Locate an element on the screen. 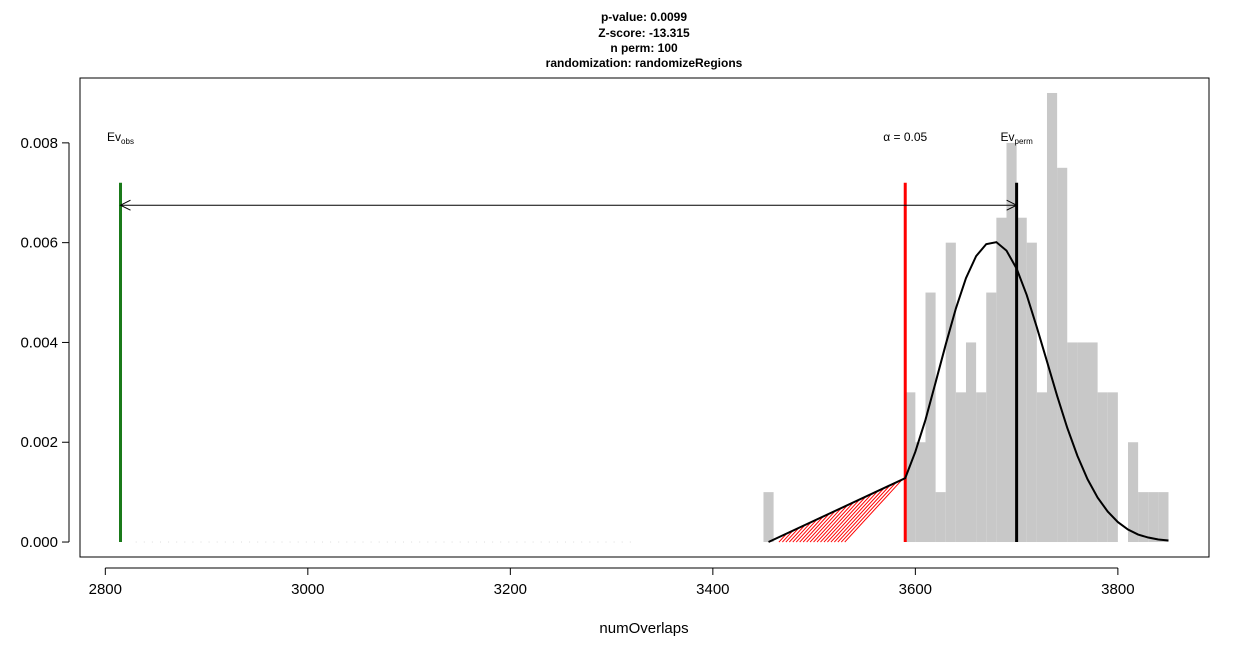 The image size is (1249, 657). y-axis: 0.000 0.002 0.004 0.006 0.008 is located at coordinates (45, 343).